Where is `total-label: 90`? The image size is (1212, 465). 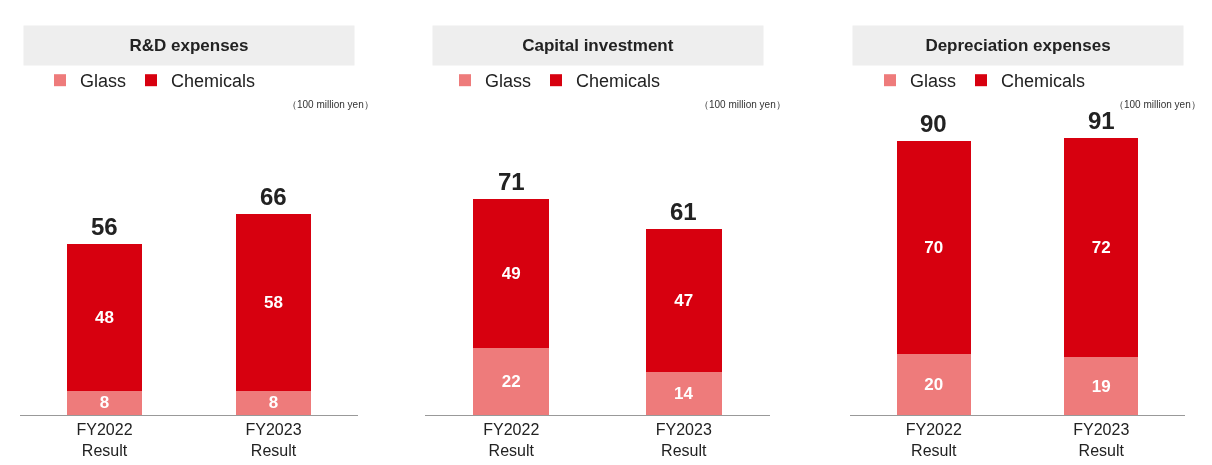 total-label: 90 is located at coordinates (933, 123).